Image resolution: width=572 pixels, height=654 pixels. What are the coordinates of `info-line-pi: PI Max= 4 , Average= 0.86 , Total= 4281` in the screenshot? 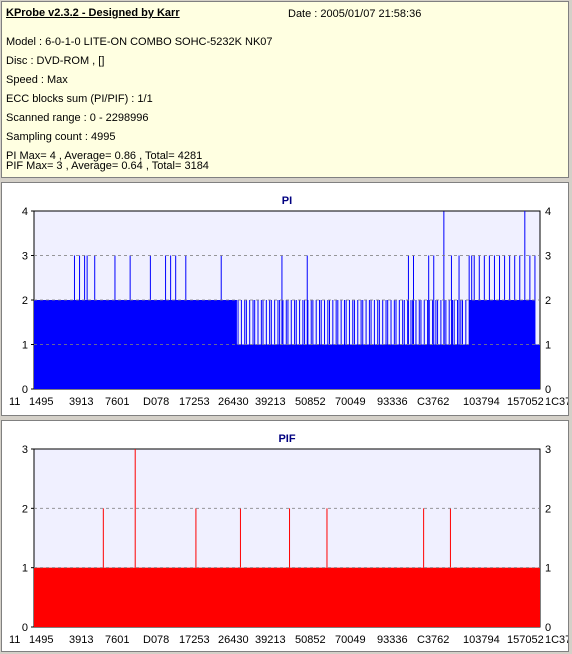 It's located at (104, 156).